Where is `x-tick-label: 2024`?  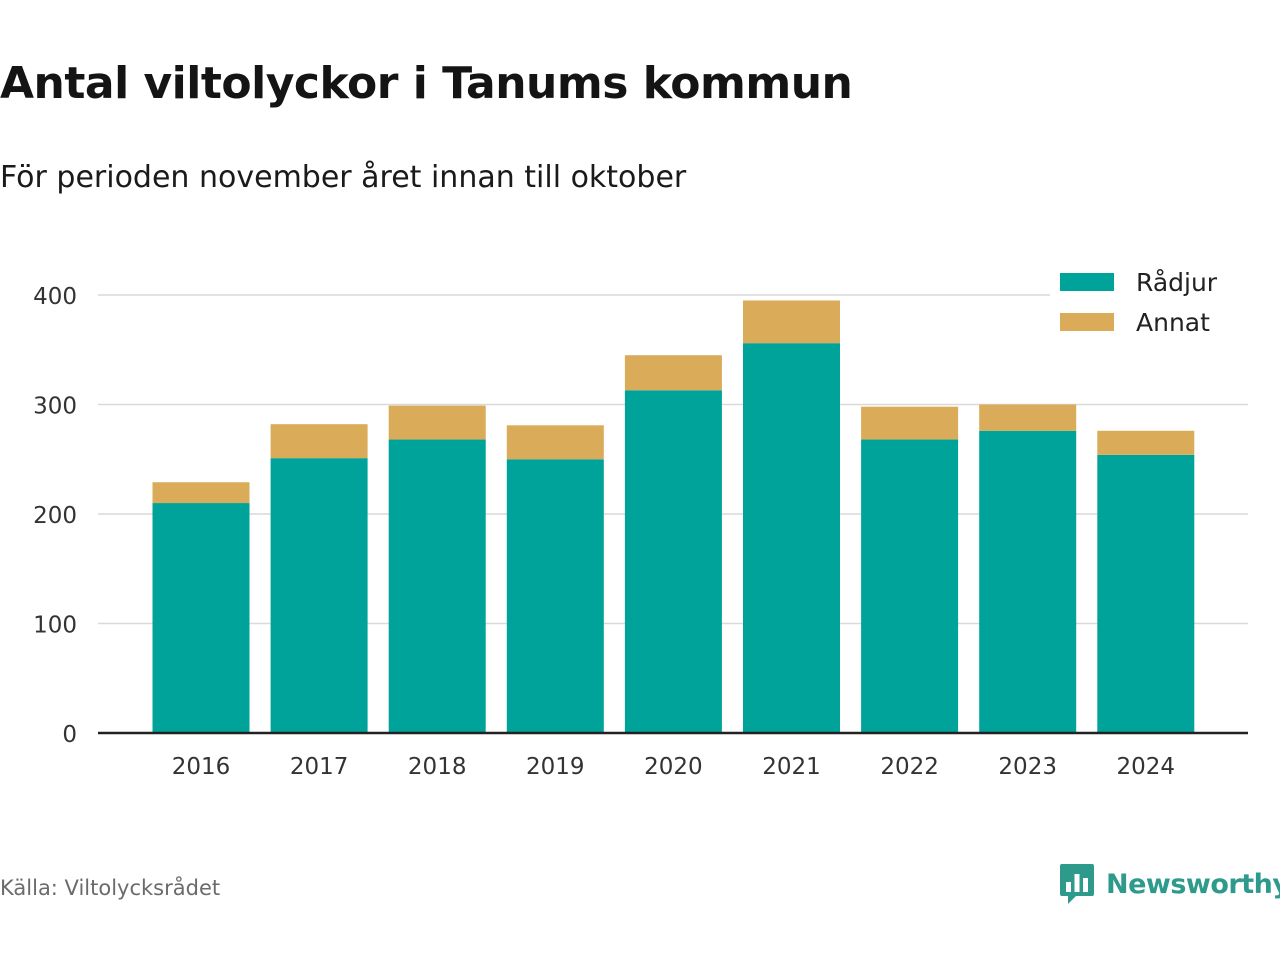
x-tick-label: 2024 is located at coordinates (1146, 767).